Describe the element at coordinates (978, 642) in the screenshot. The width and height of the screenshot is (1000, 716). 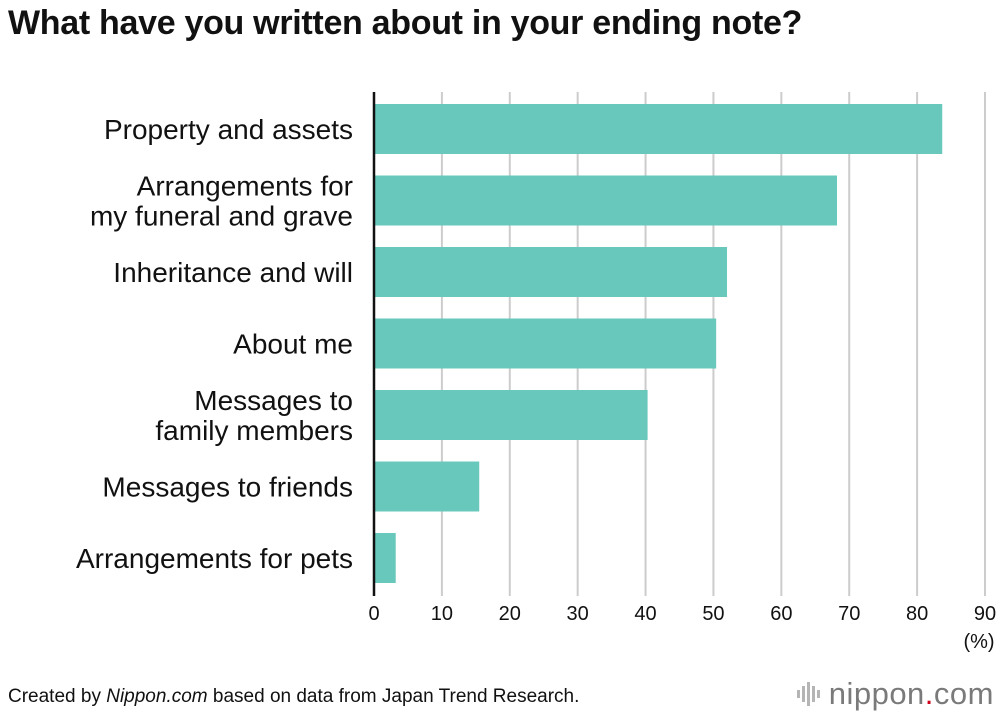
I see `x-unit-label: (%)` at that location.